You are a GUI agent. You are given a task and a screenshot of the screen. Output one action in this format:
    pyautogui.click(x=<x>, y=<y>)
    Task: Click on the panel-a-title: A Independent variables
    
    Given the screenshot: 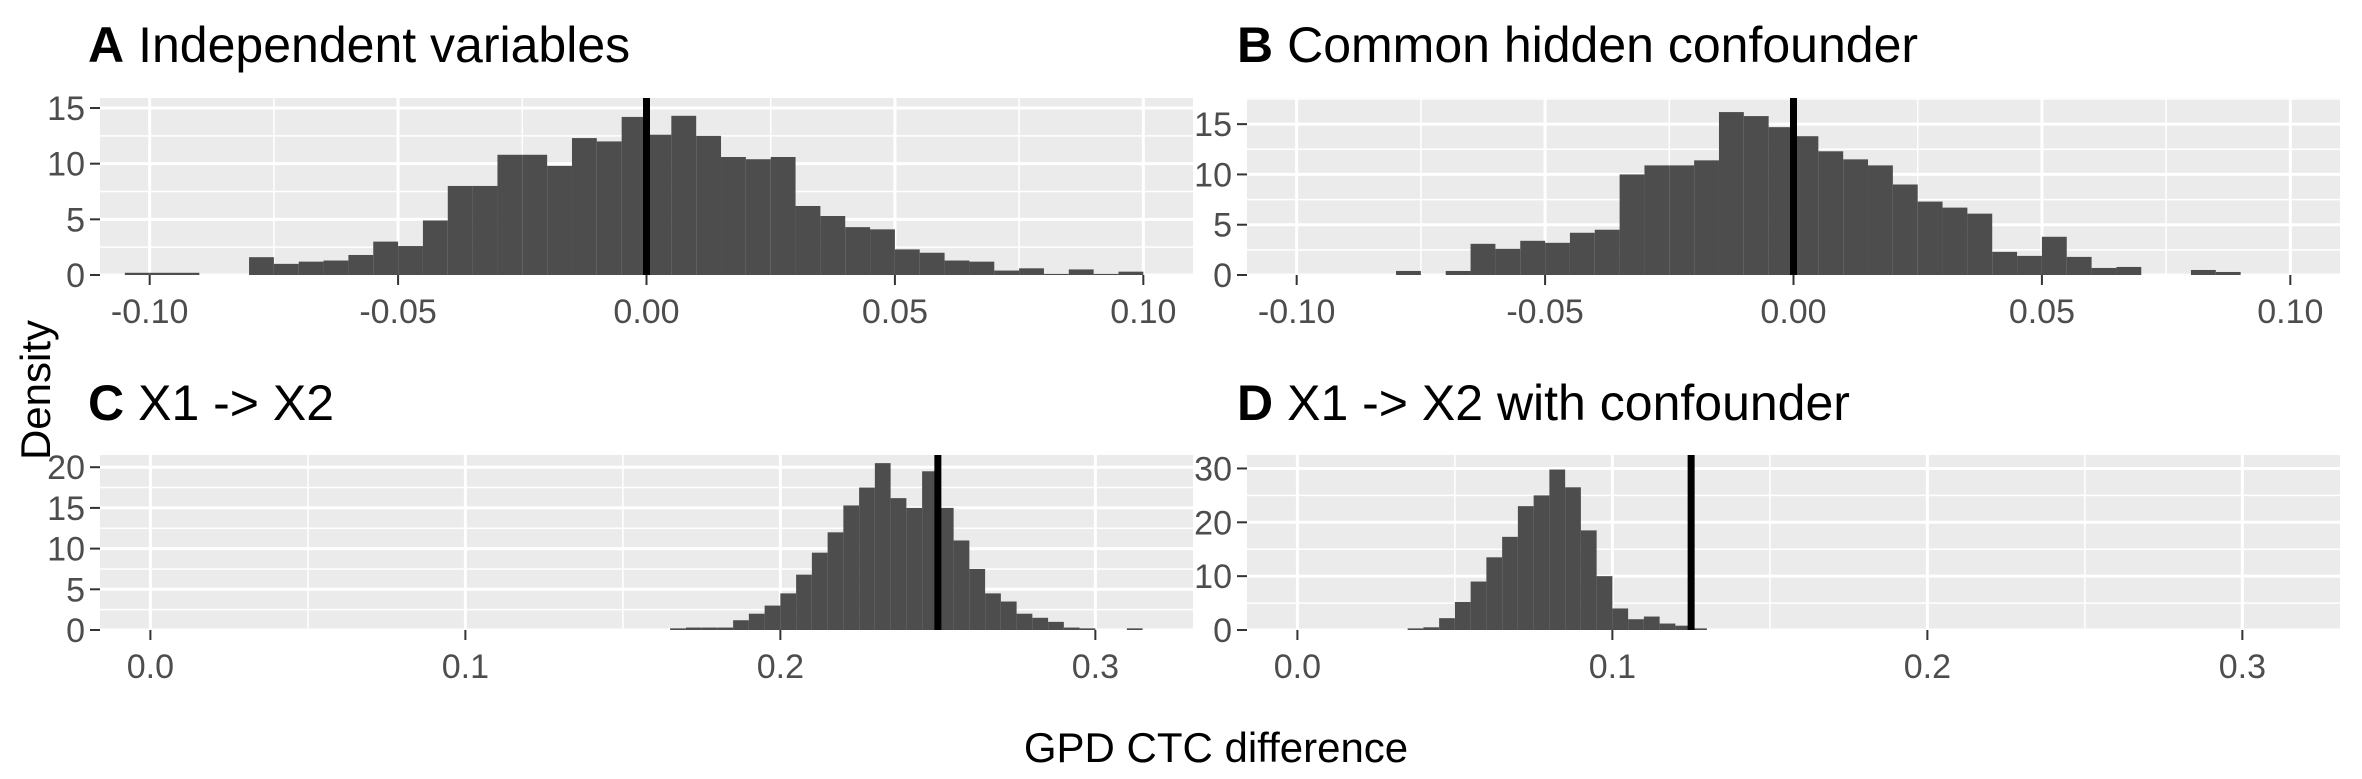 What is the action you would take?
    pyautogui.click(x=359, y=45)
    